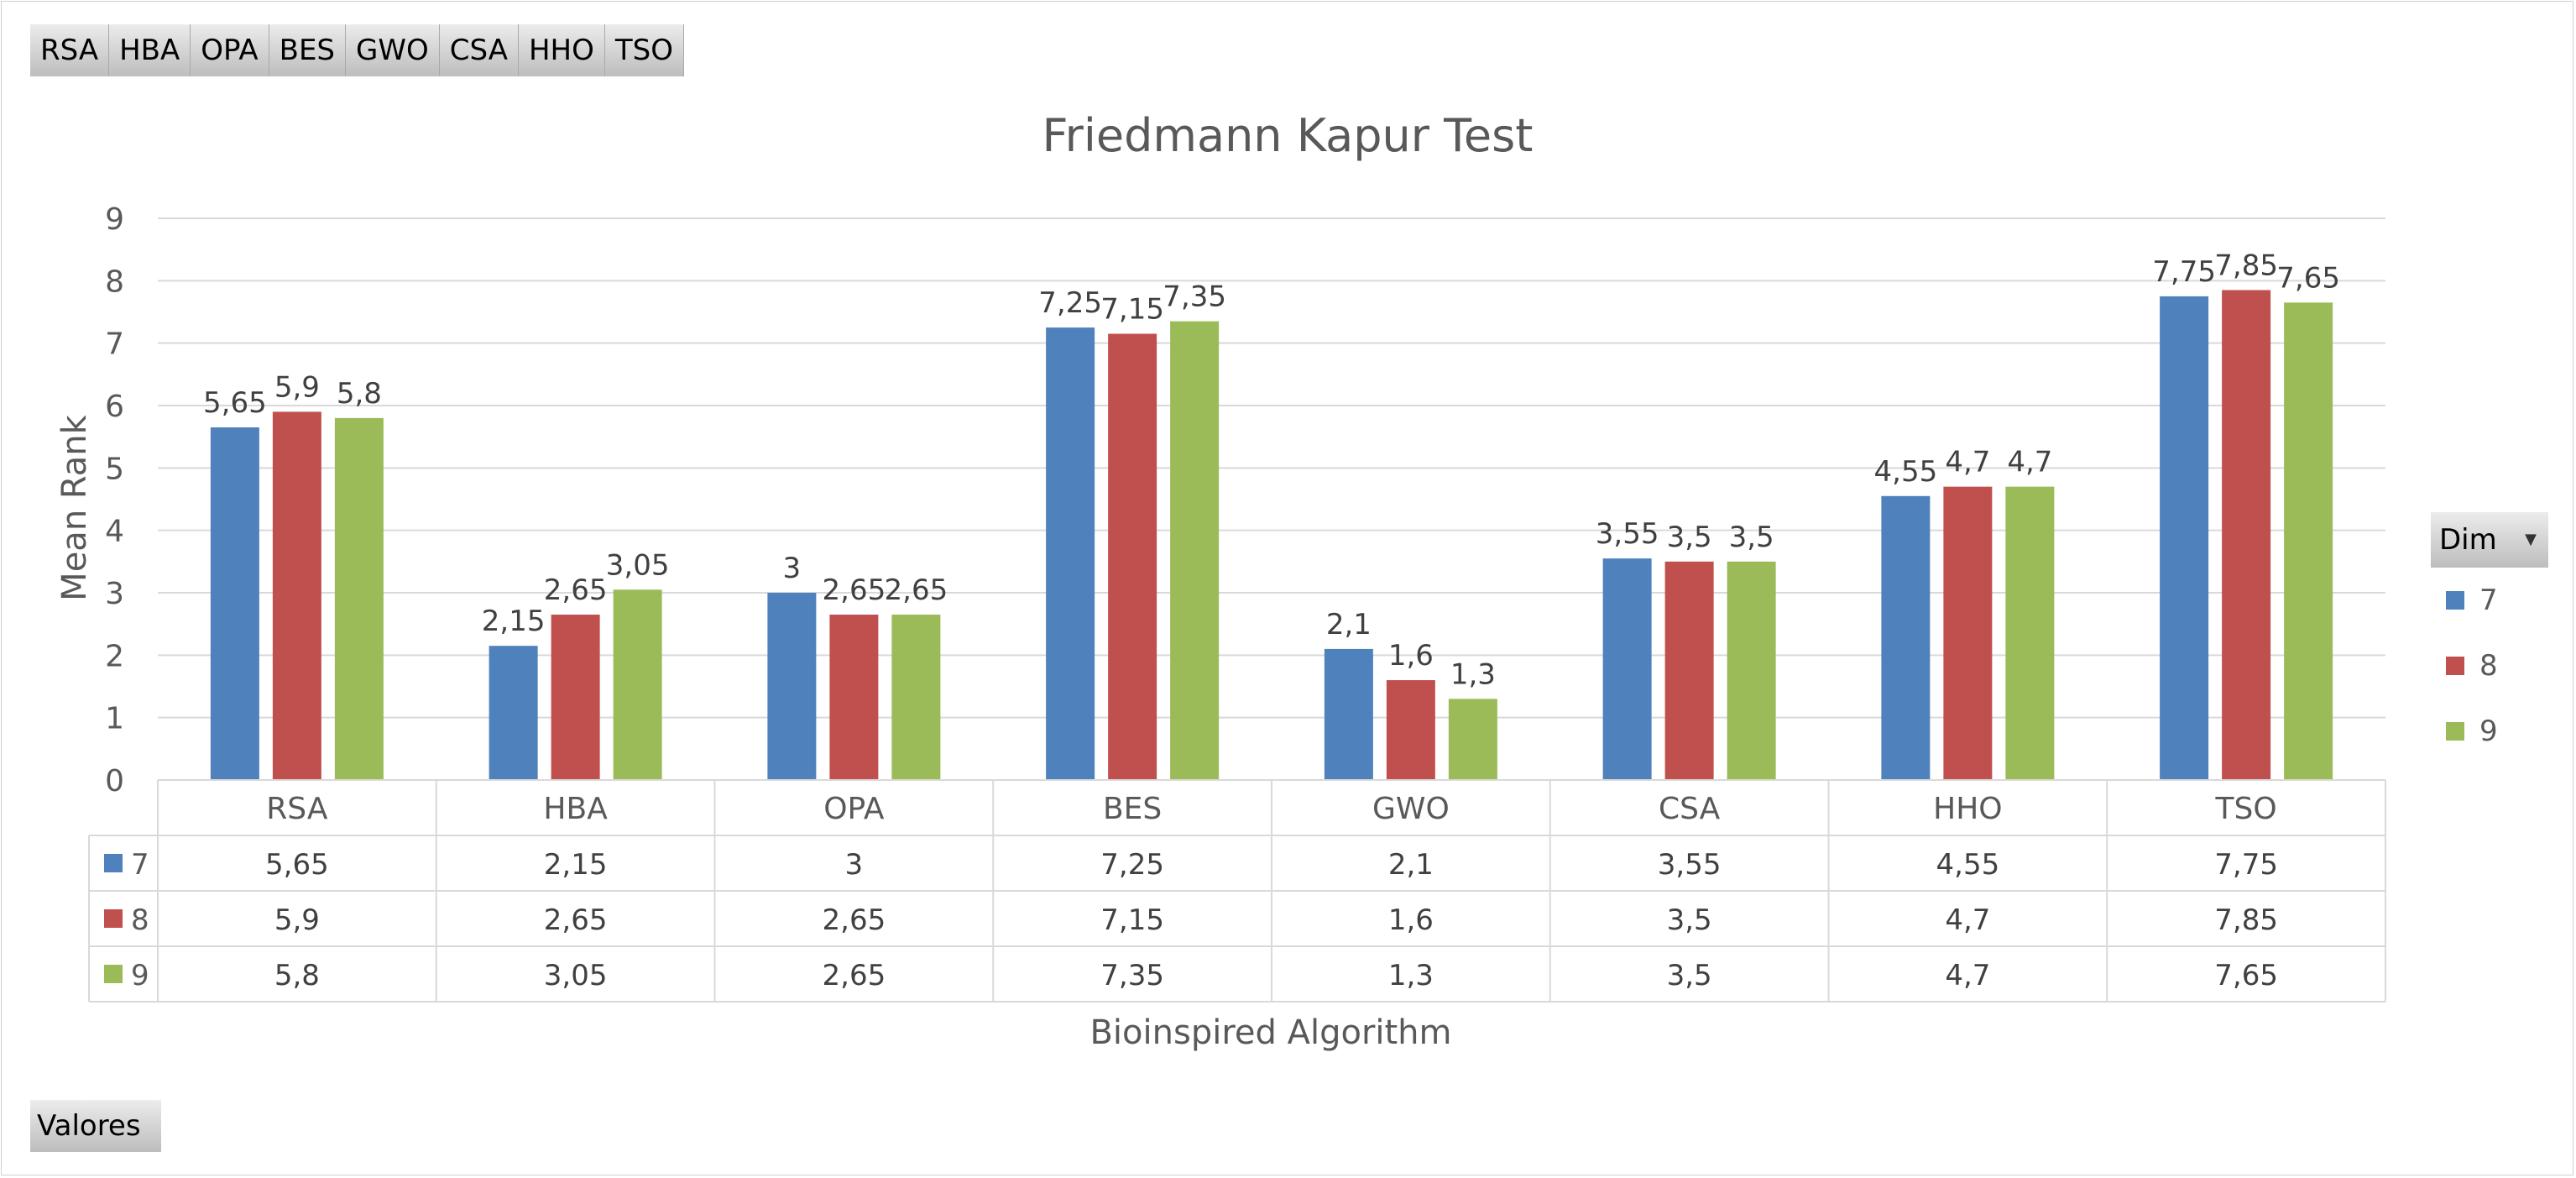 This screenshot has width=2576, height=1178. What do you see at coordinates (1132, 310) in the screenshot?
I see `data-label: 7,15` at bounding box center [1132, 310].